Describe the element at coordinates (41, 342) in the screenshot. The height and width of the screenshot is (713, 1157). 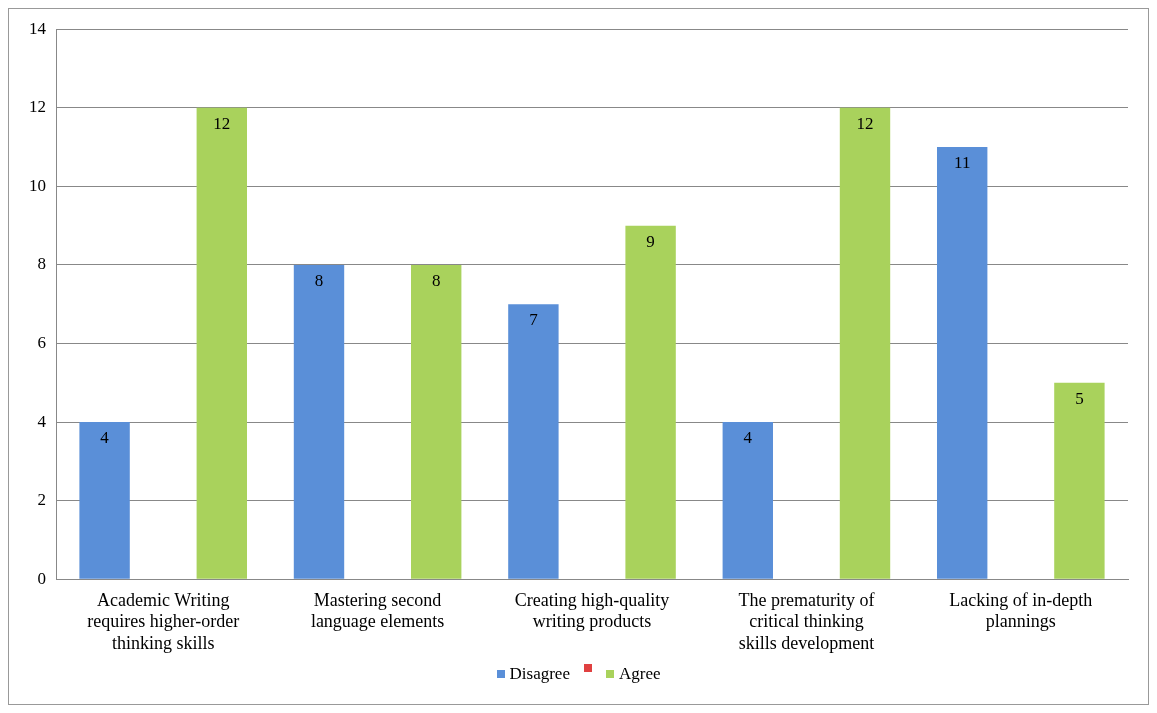
I see `y-tick-label: 6` at that location.